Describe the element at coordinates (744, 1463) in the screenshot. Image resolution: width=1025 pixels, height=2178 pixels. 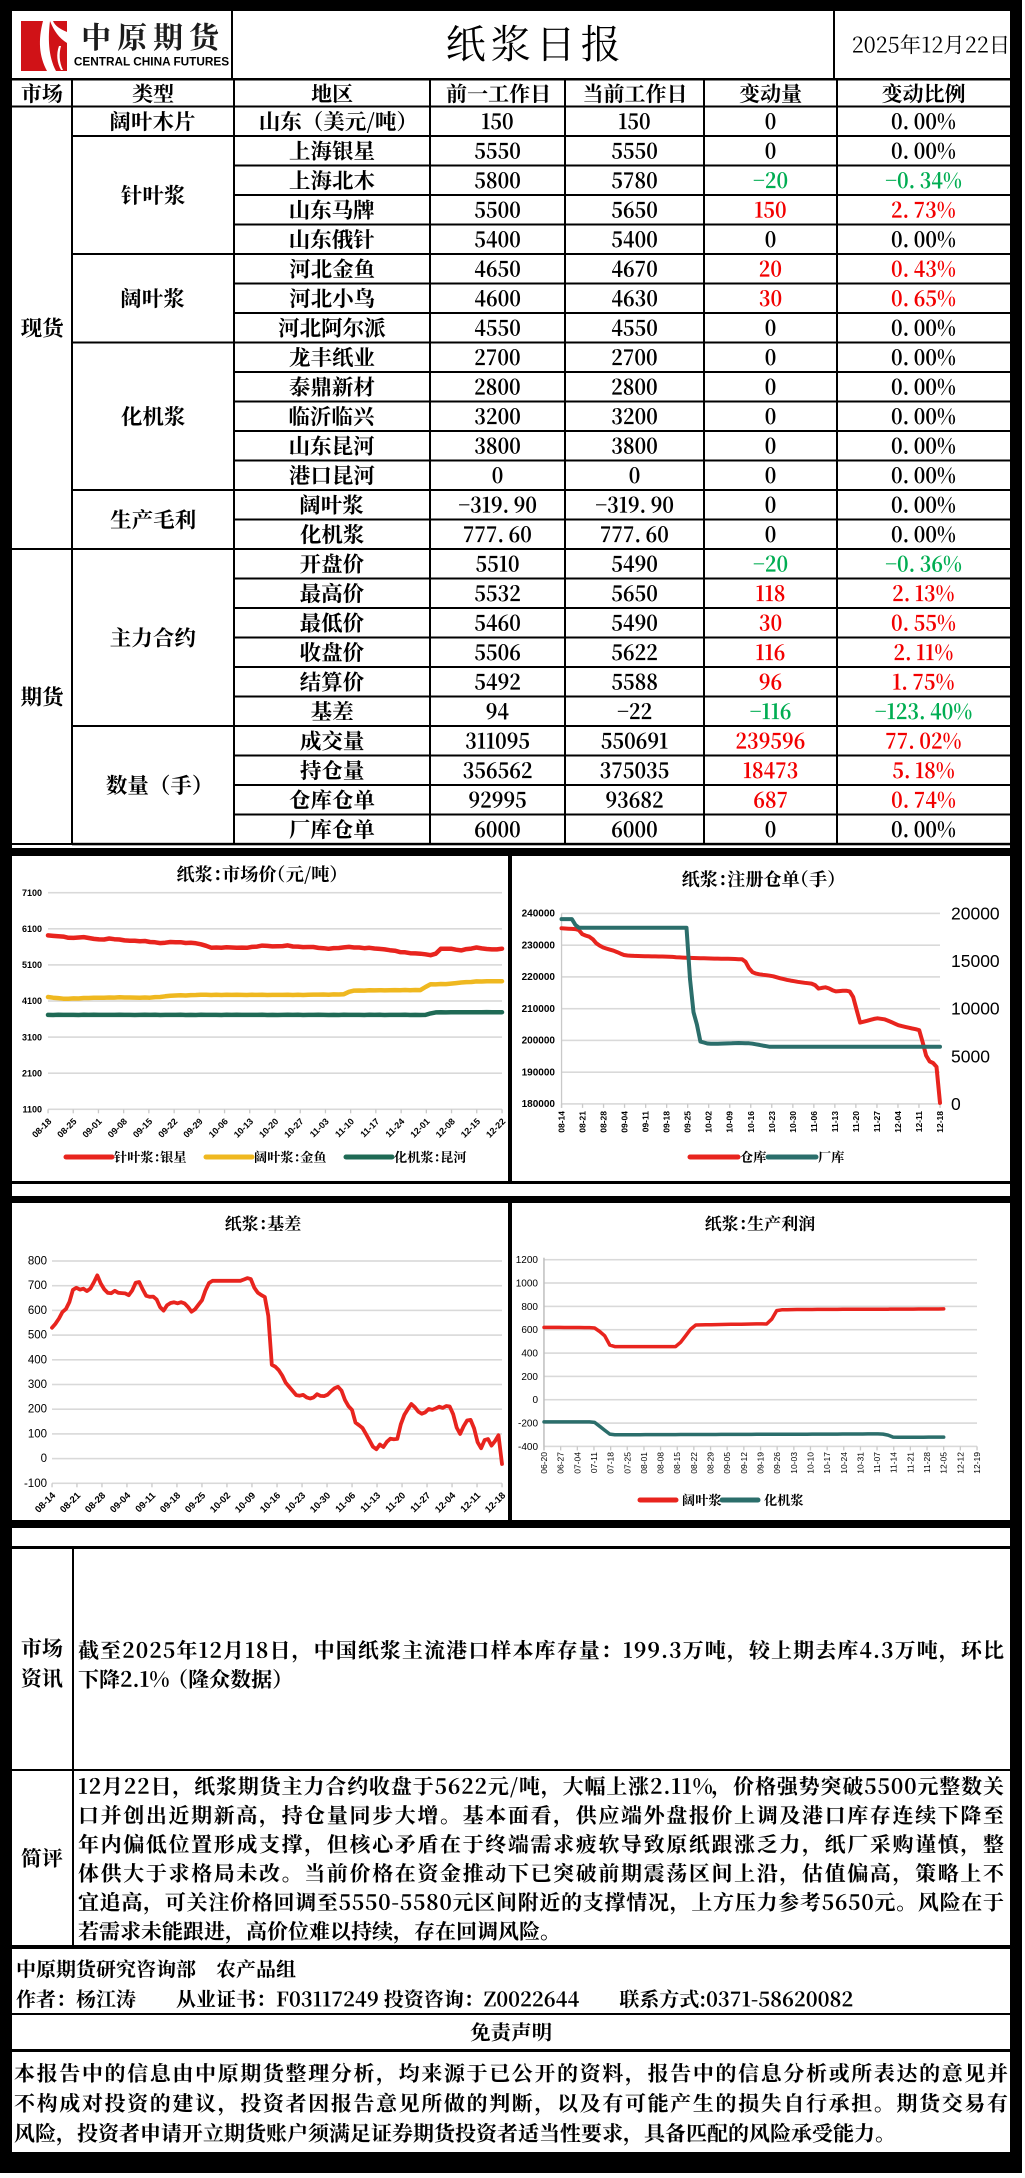
I see `svg-text: 09-12` at that location.